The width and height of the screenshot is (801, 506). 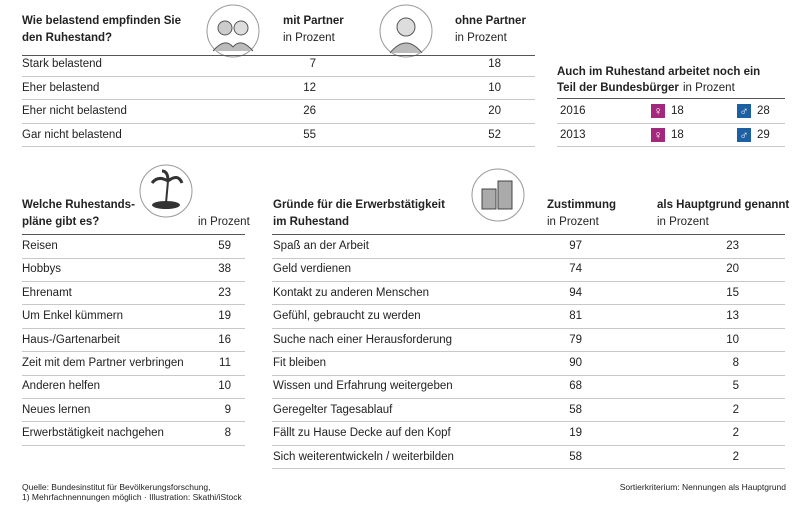 I want to click on question: Welche Ruhestands-, so click(x=78, y=205).